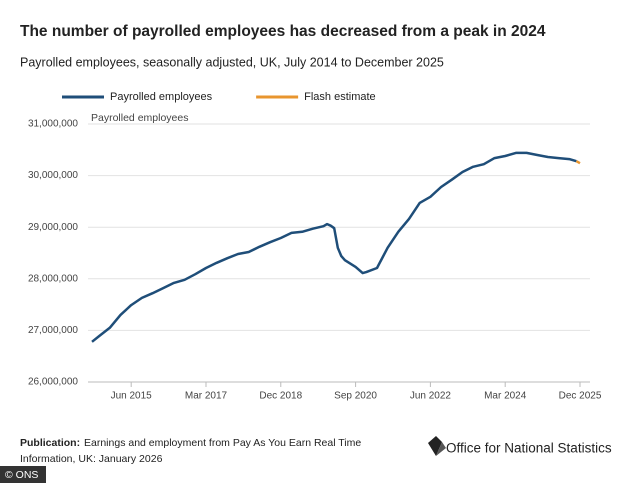 The image size is (634, 483). What do you see at coordinates (50, 443) in the screenshot?
I see `publication-label: Publication:` at bounding box center [50, 443].